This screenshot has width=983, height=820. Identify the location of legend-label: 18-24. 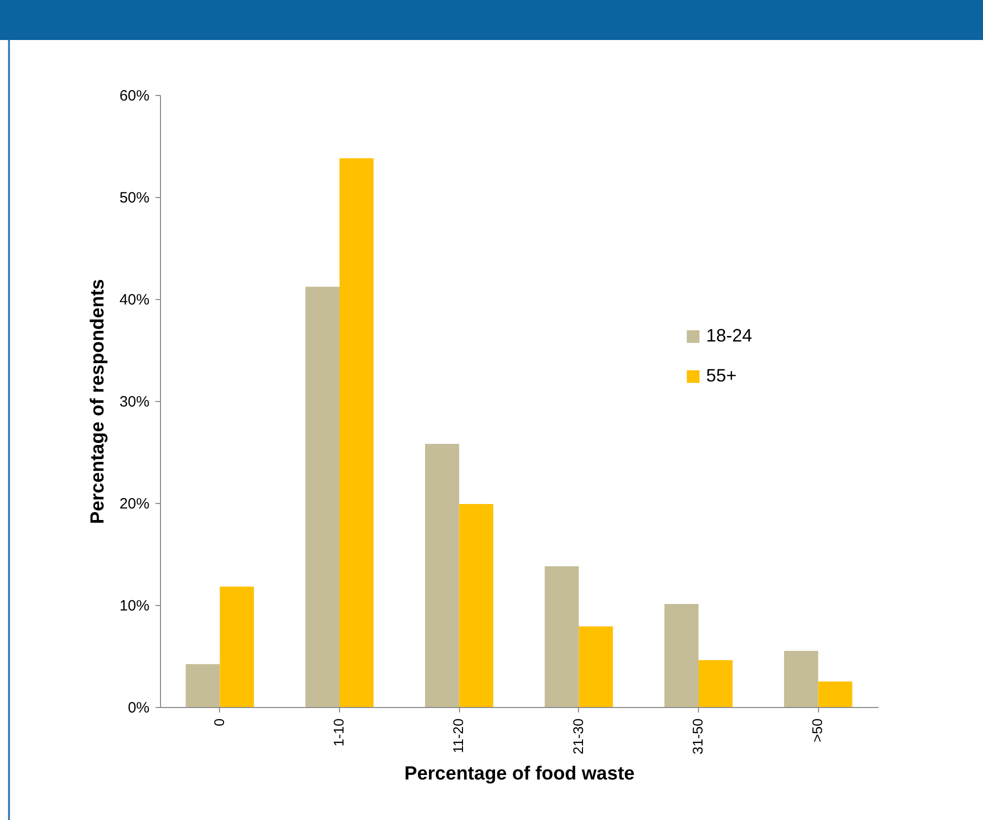
(729, 336).